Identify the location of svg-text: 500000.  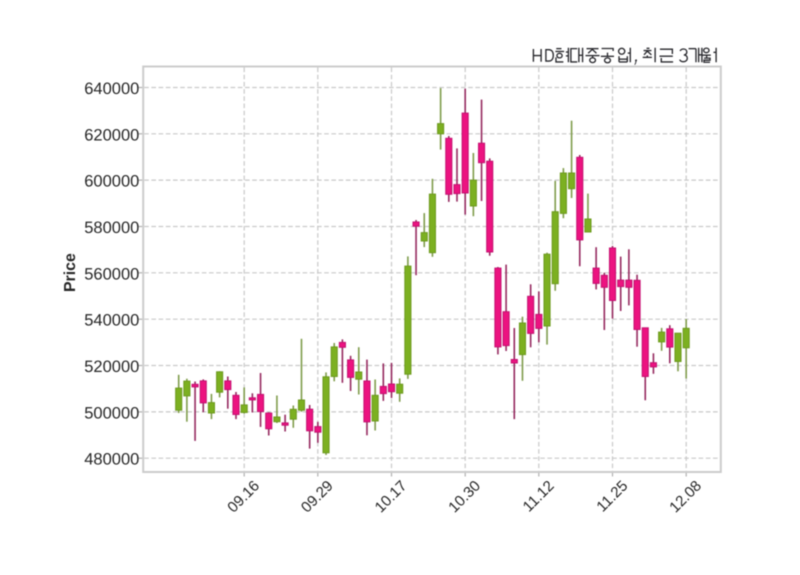
(111, 413).